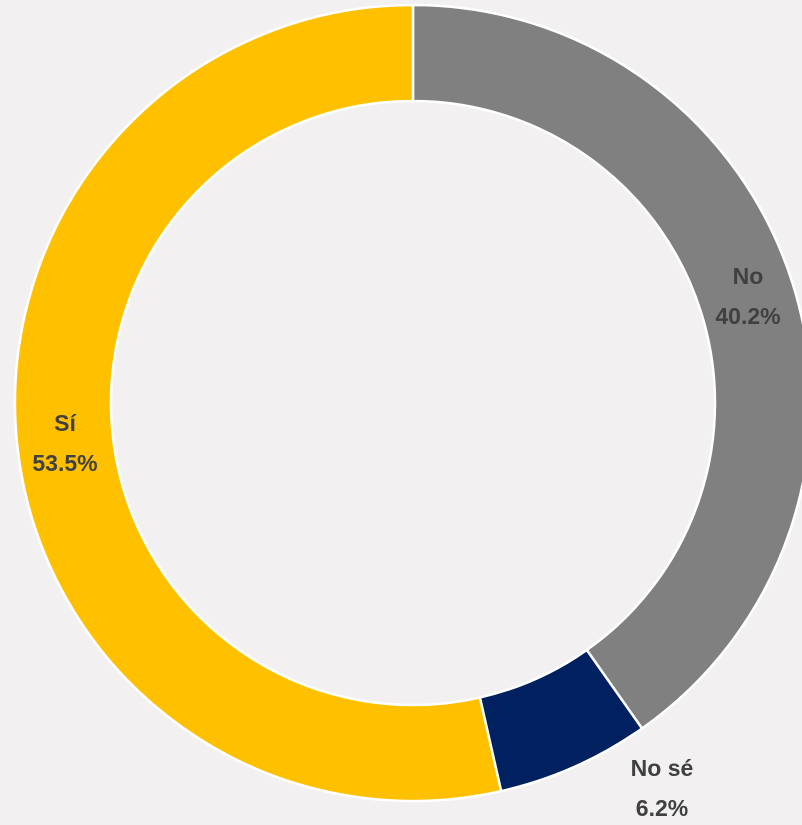 The width and height of the screenshot is (802, 825). What do you see at coordinates (662, 768) in the screenshot?
I see `category-label: No sé` at bounding box center [662, 768].